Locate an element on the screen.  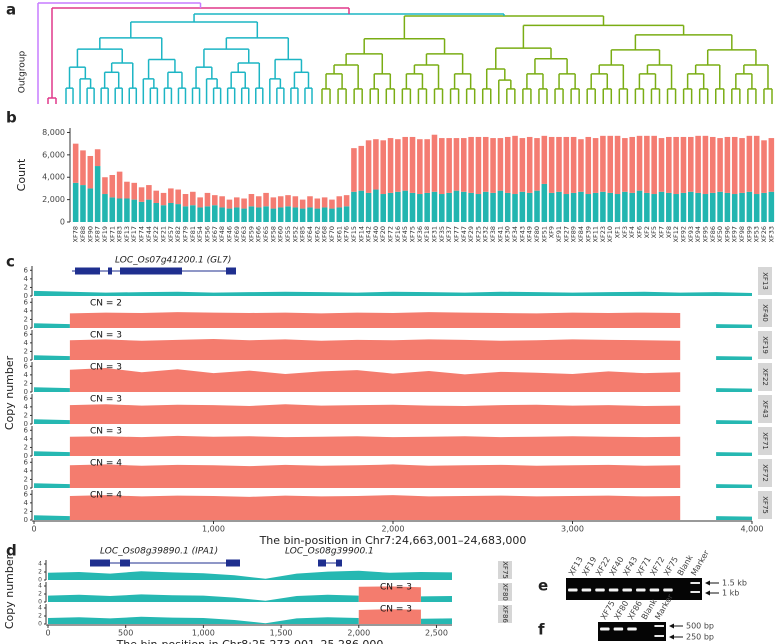
x-tick-label: XF6 is located at coordinates (640, 232).